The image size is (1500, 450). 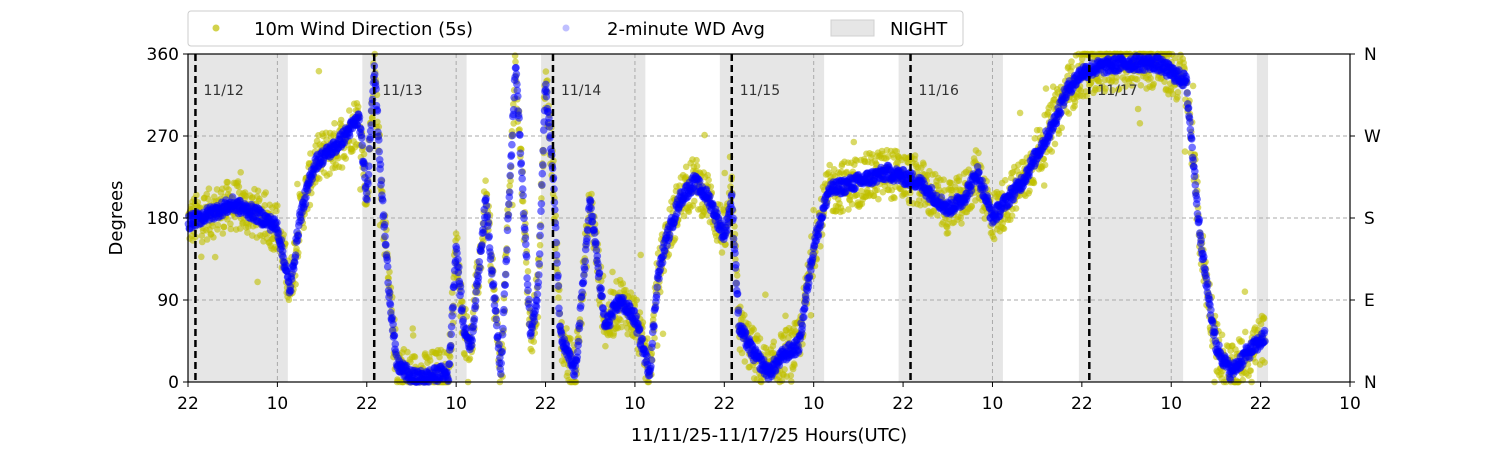 What do you see at coordinates (1171, 404) in the screenshot?
I see `x-tick-label: 10` at bounding box center [1171, 404].